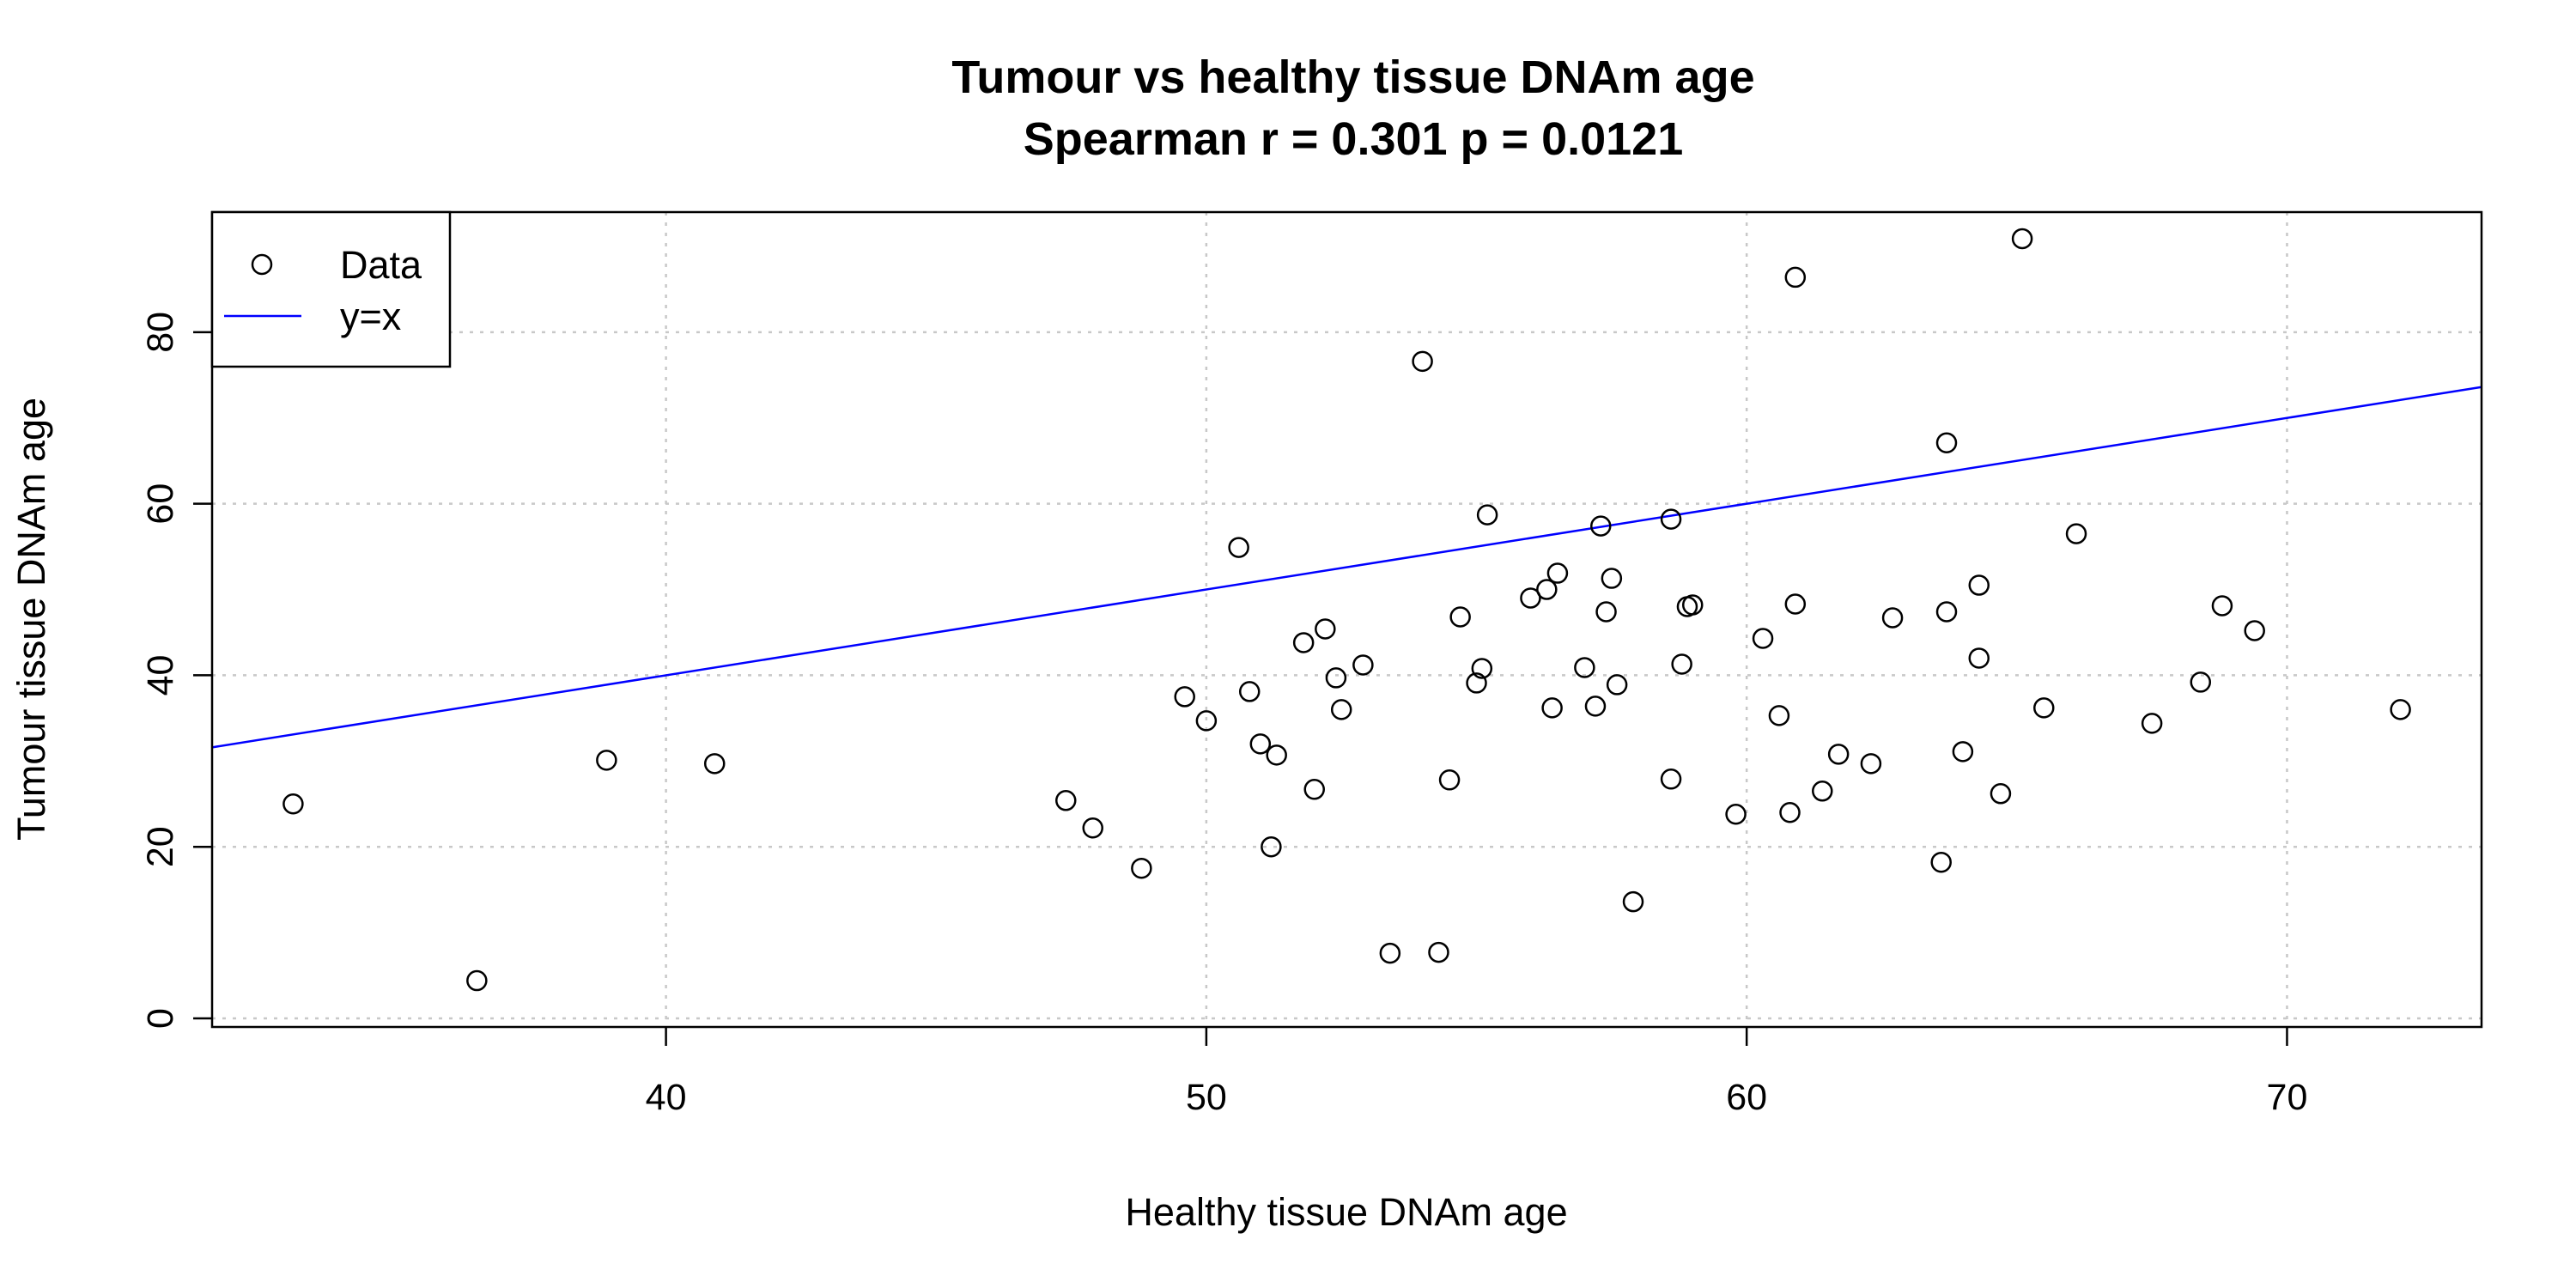 The image size is (2576, 1288). Describe the element at coordinates (1346, 1212) in the screenshot. I see `x-axis-label: Healthy tissue DNAm age` at that location.